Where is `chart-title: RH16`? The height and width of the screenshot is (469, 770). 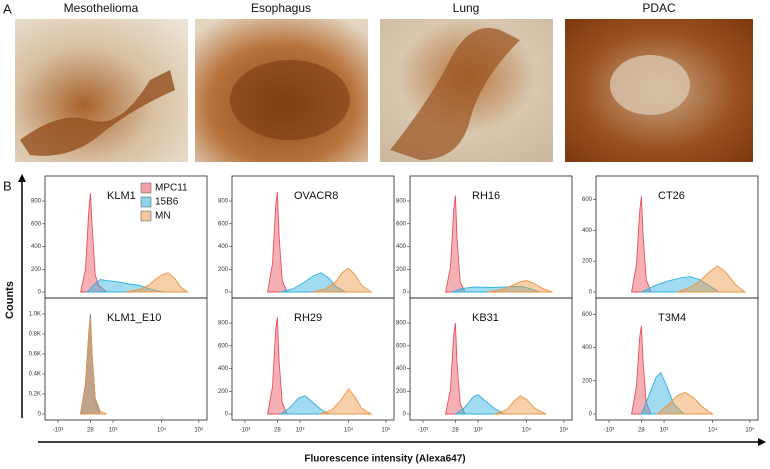 chart-title: RH16 is located at coordinates (486, 196).